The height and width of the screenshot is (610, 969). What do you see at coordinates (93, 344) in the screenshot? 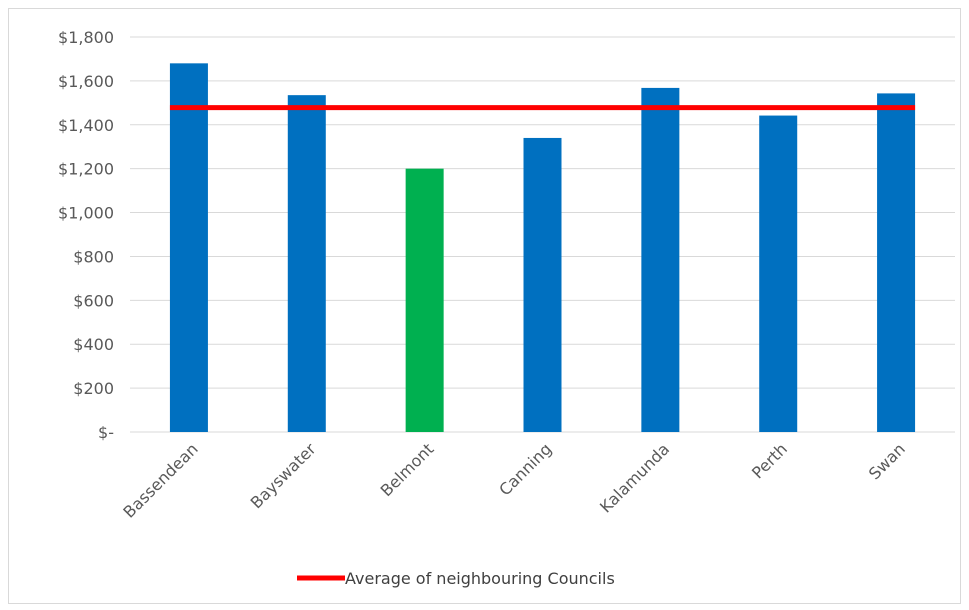
I see `y-tick-label: $400` at bounding box center [93, 344].